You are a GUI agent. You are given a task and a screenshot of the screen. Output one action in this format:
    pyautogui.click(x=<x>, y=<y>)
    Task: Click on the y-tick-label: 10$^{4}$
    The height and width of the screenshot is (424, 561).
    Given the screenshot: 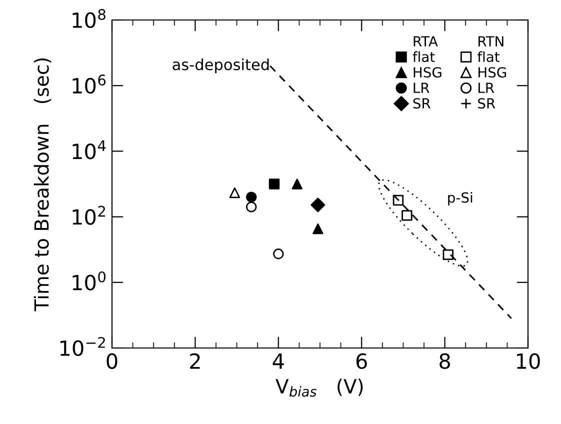 What is the action you would take?
    pyautogui.click(x=89, y=150)
    